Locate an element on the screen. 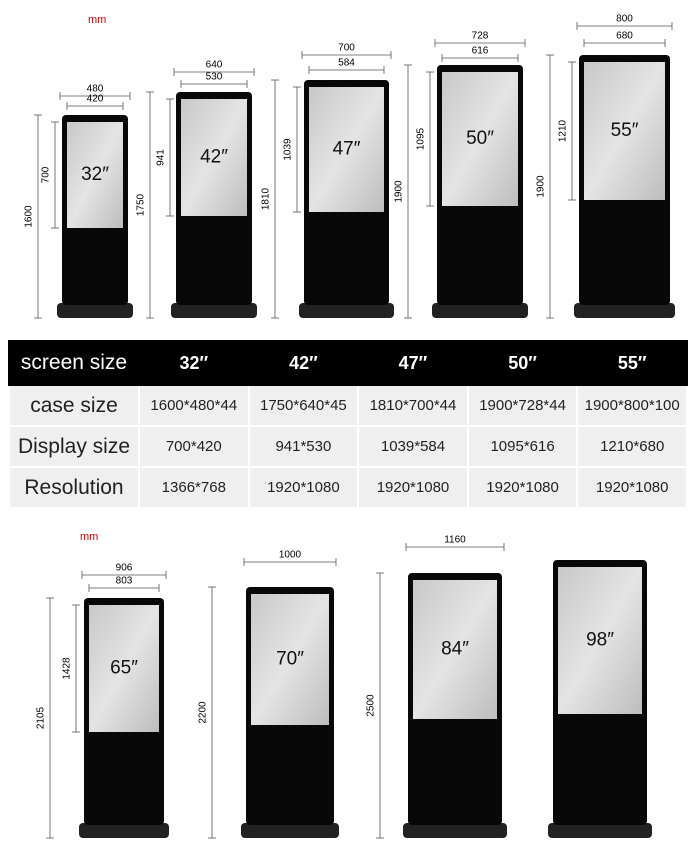 The image size is (692, 848). dimension-label: 906 is located at coordinates (124, 568).